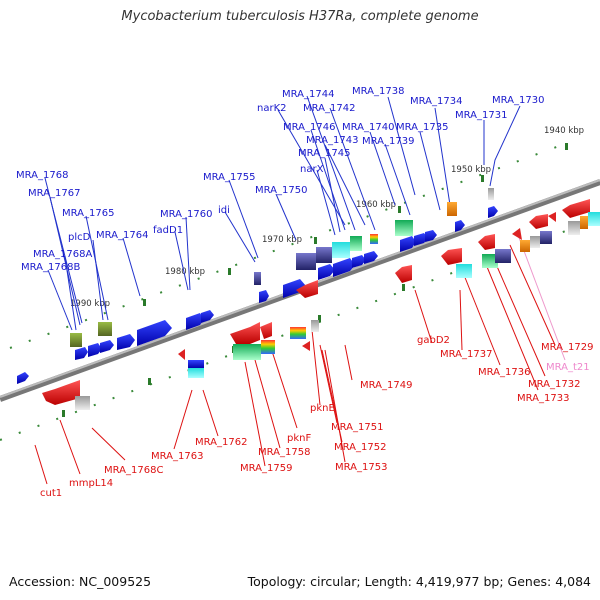 This screenshot has width=600, height=600. I want to click on gene-label: MRA_1751, so click(357, 427).